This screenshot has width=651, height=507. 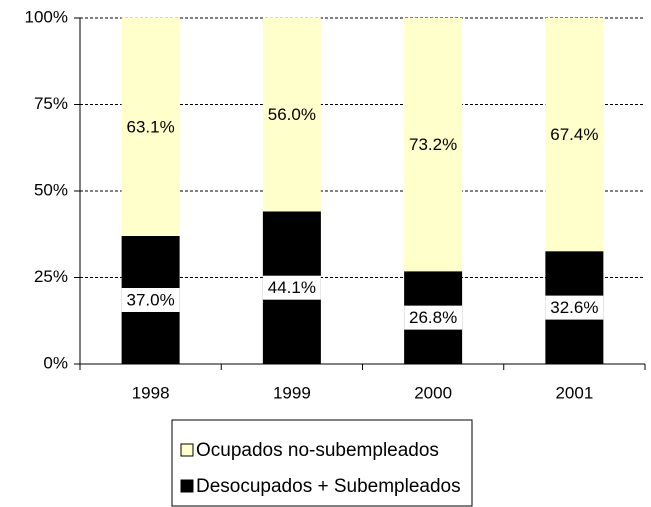 I want to click on data-label: 32.6%, so click(x=574, y=307).